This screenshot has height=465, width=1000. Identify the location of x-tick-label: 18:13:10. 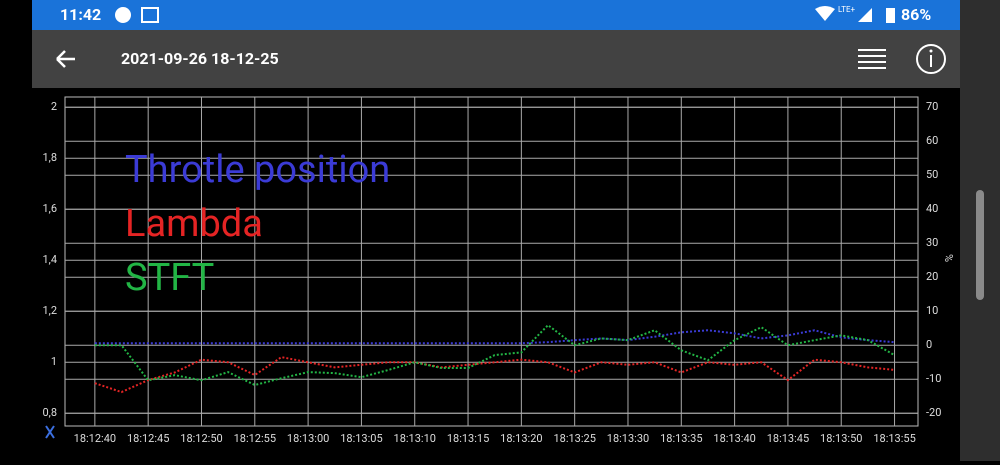
(415, 438).